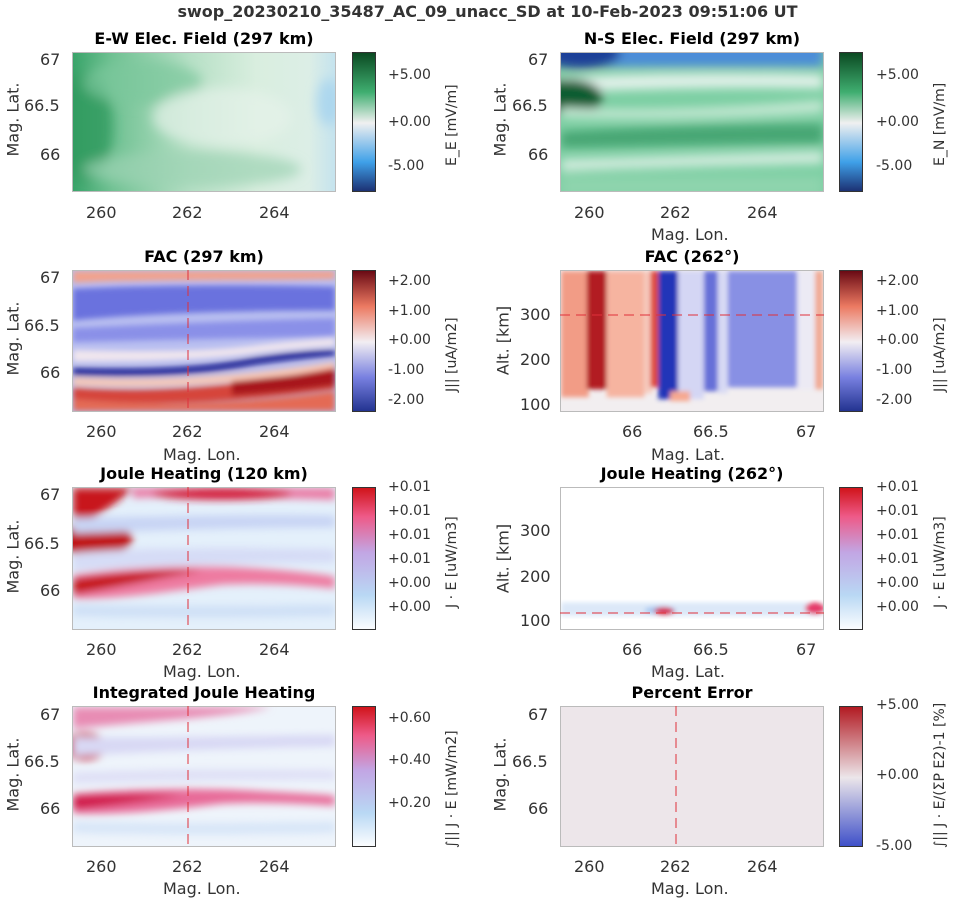  What do you see at coordinates (806, 431) in the screenshot?
I see `x-tick: 67` at bounding box center [806, 431].